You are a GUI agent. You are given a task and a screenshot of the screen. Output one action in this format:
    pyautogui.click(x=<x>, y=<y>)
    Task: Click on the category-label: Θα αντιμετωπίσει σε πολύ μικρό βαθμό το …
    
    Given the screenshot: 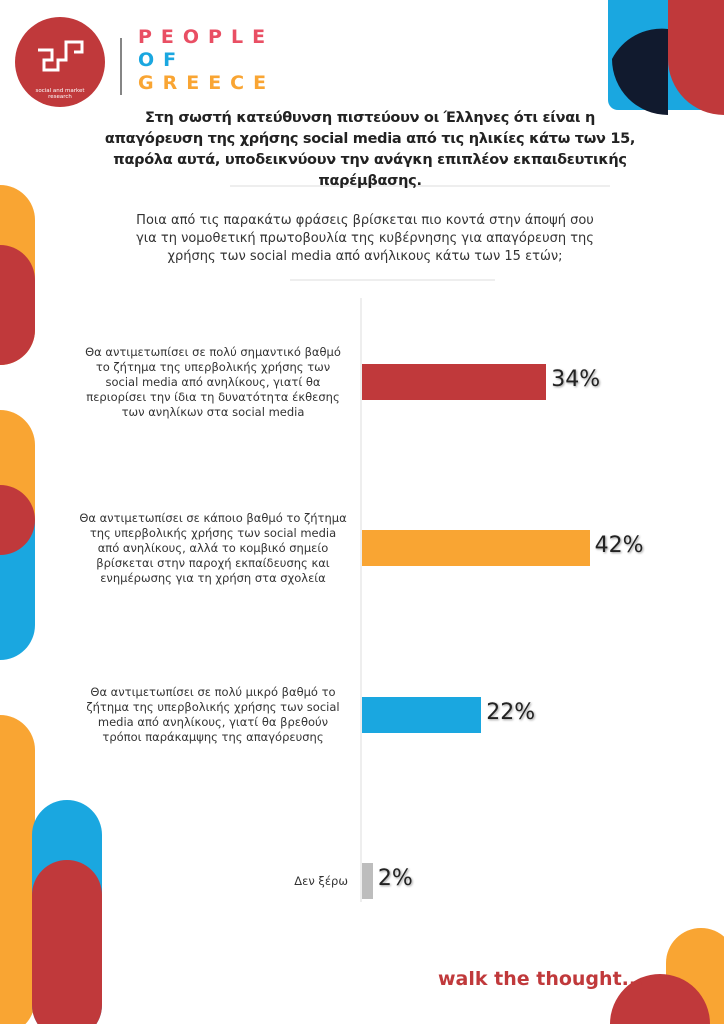 What is the action you would take?
    pyautogui.click(x=213, y=714)
    